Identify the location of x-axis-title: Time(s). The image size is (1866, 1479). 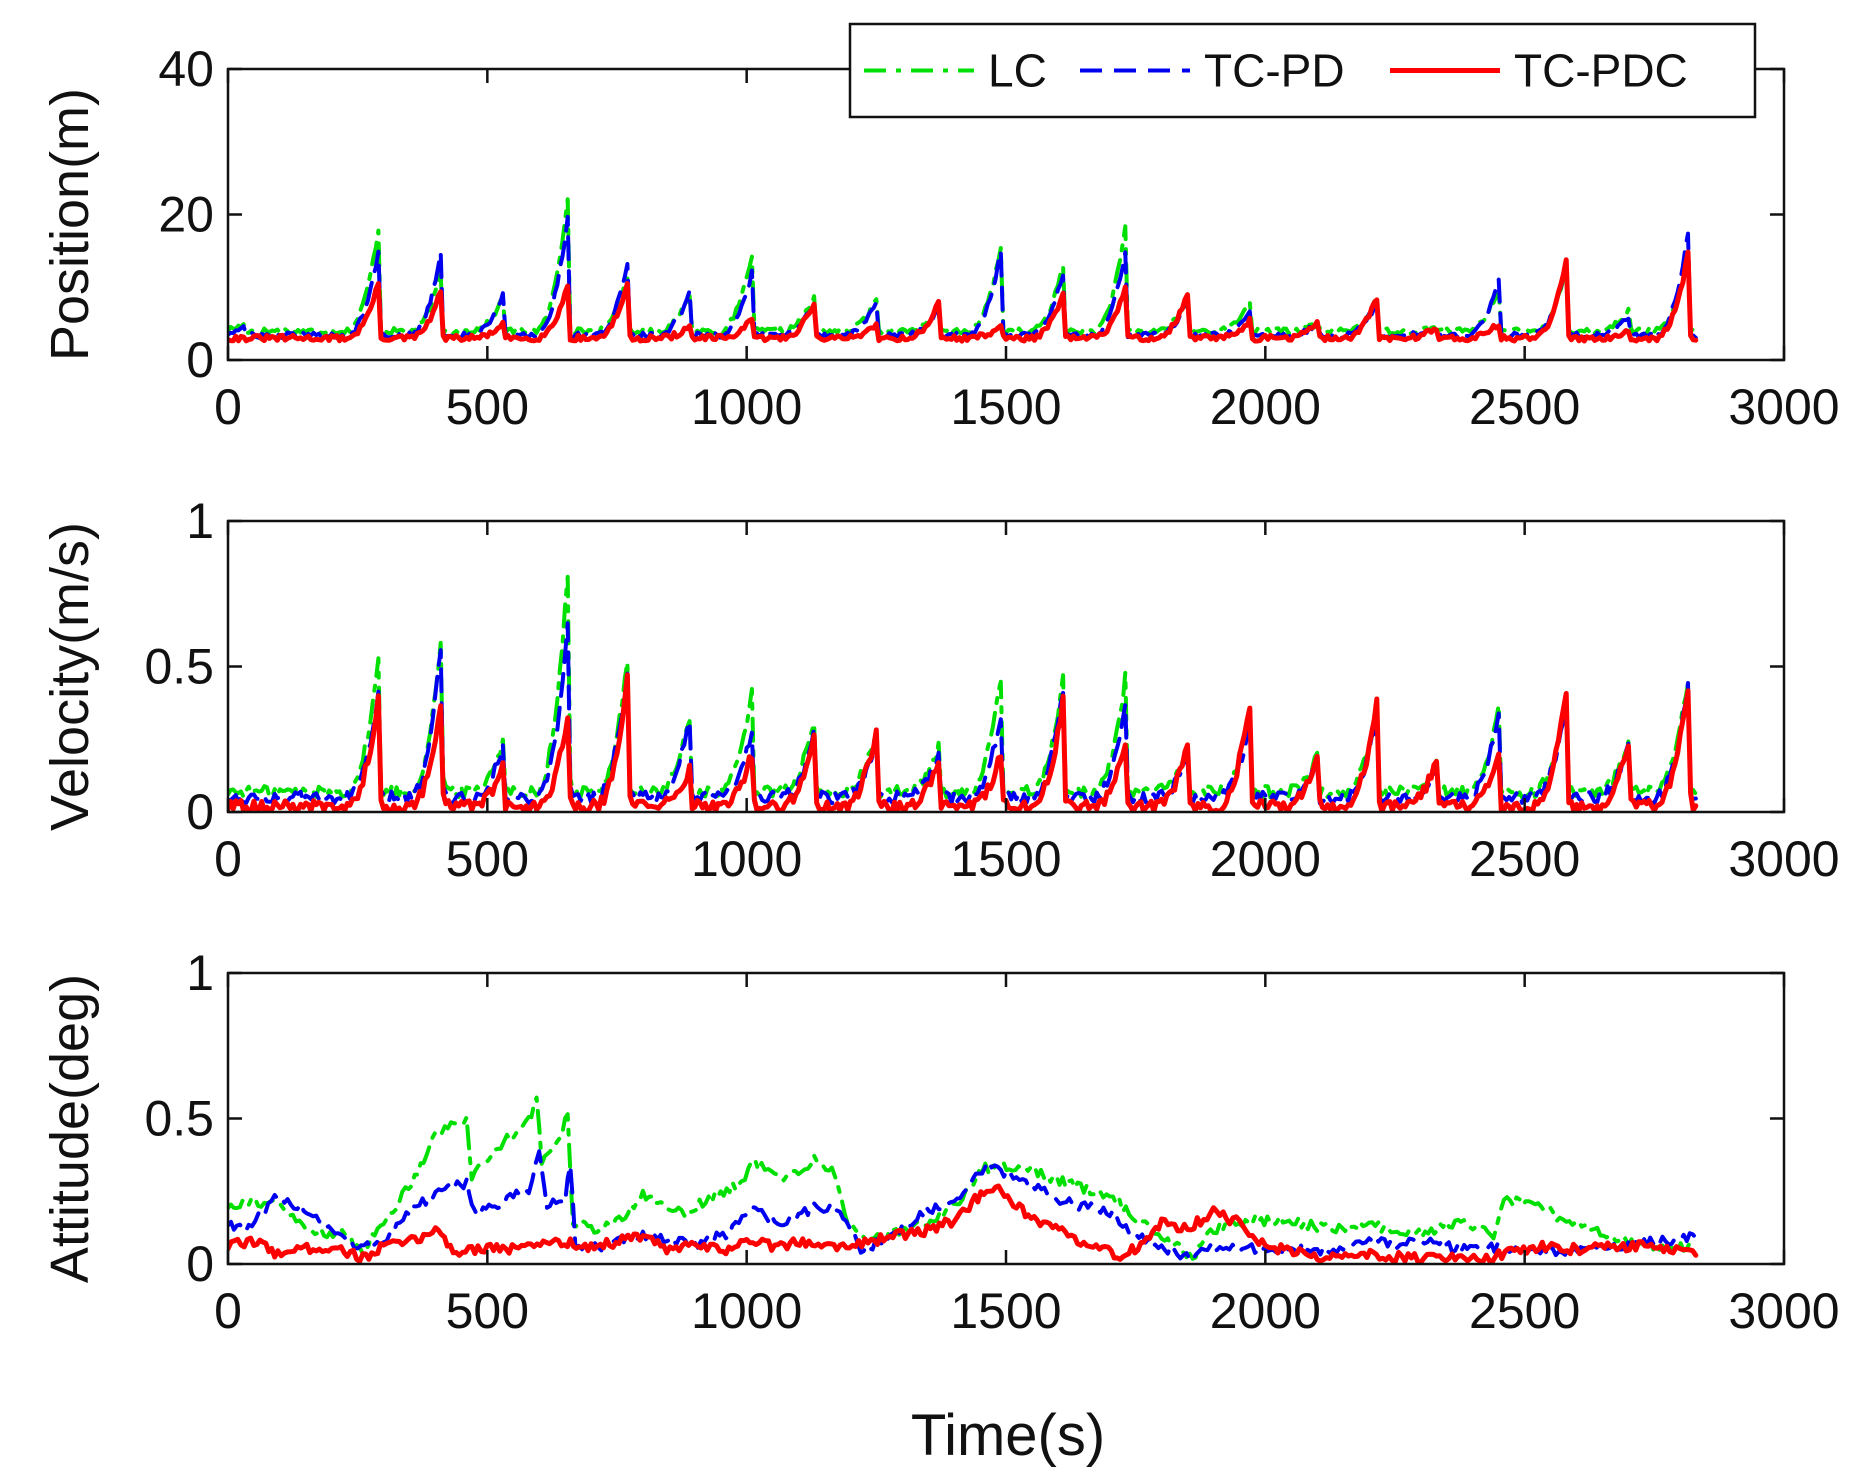
(1008, 1435).